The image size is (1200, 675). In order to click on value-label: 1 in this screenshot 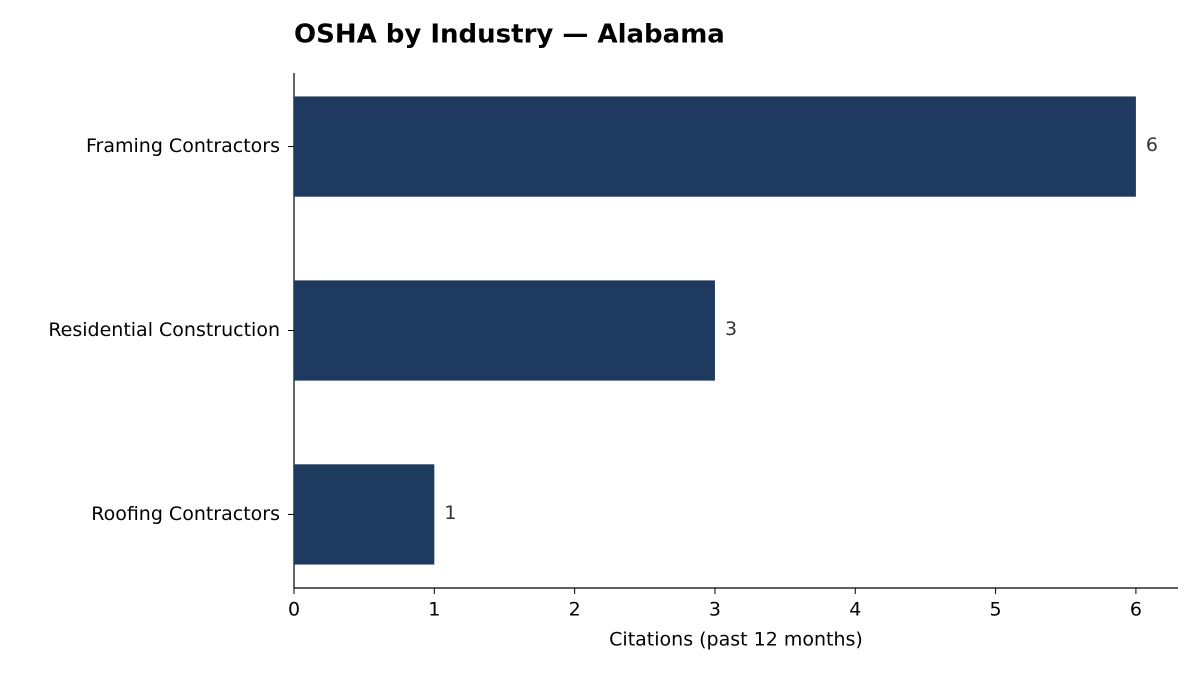, I will do `click(450, 513)`.